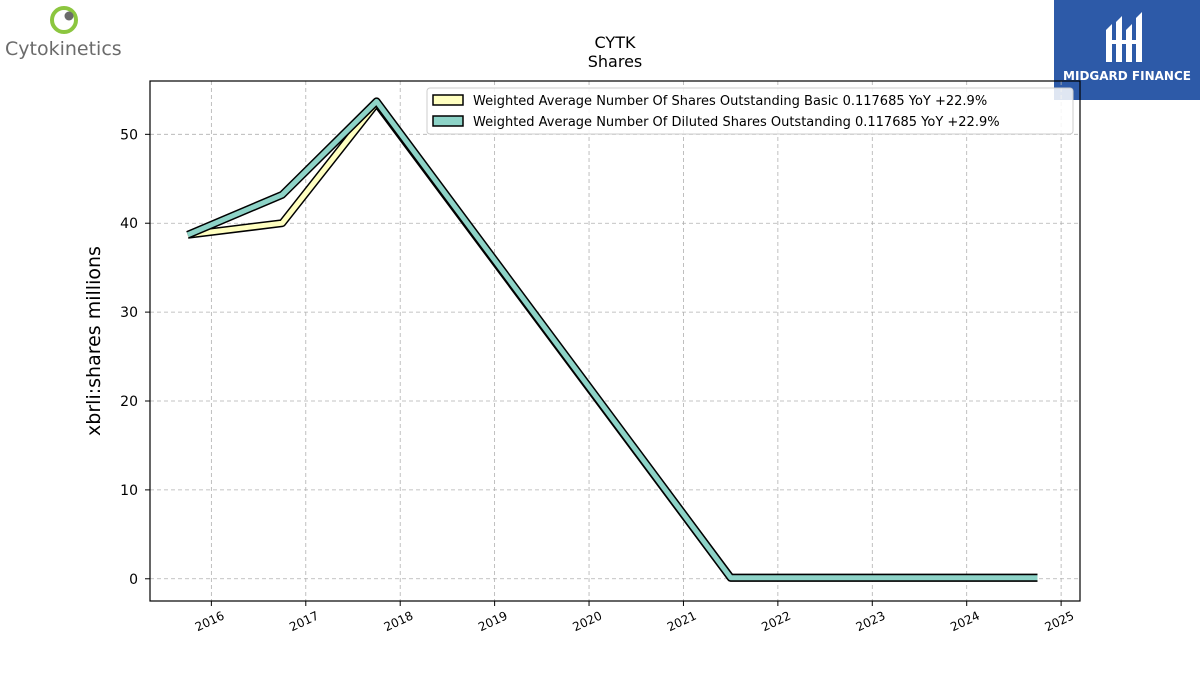  I want to click on chart-title: CYTK, so click(615, 42).